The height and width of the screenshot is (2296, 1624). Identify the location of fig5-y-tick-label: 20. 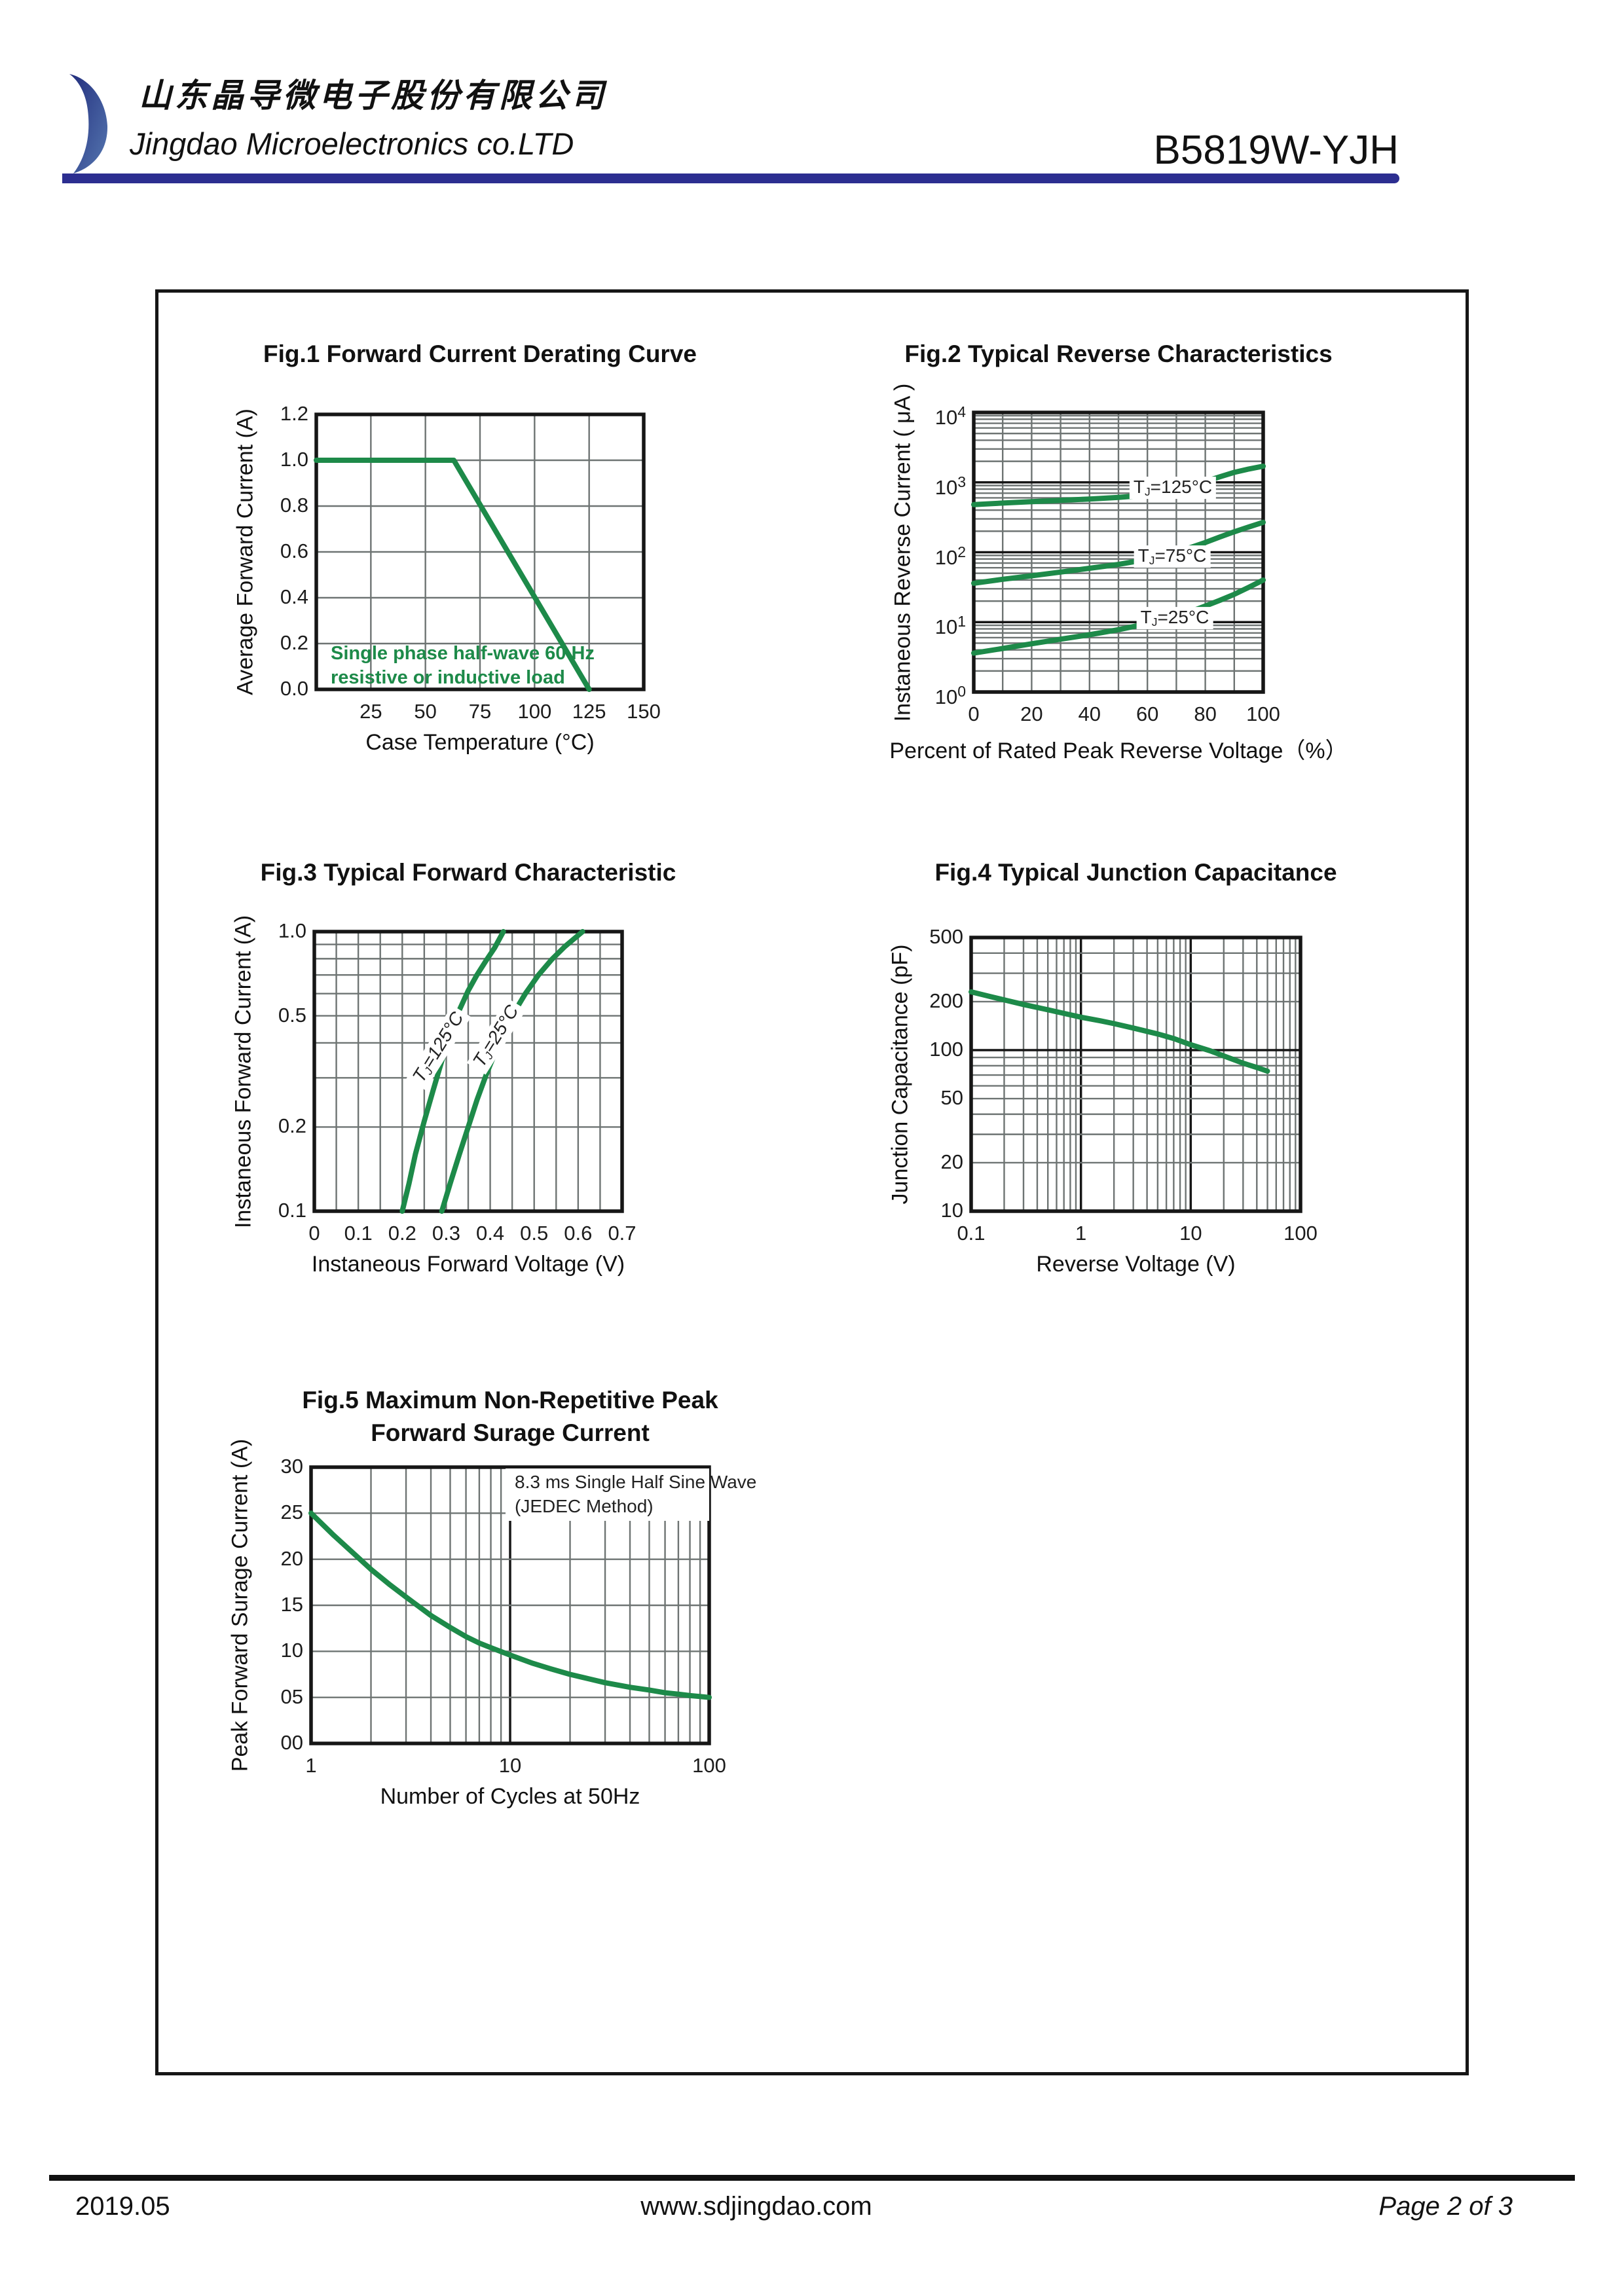
(291, 1558).